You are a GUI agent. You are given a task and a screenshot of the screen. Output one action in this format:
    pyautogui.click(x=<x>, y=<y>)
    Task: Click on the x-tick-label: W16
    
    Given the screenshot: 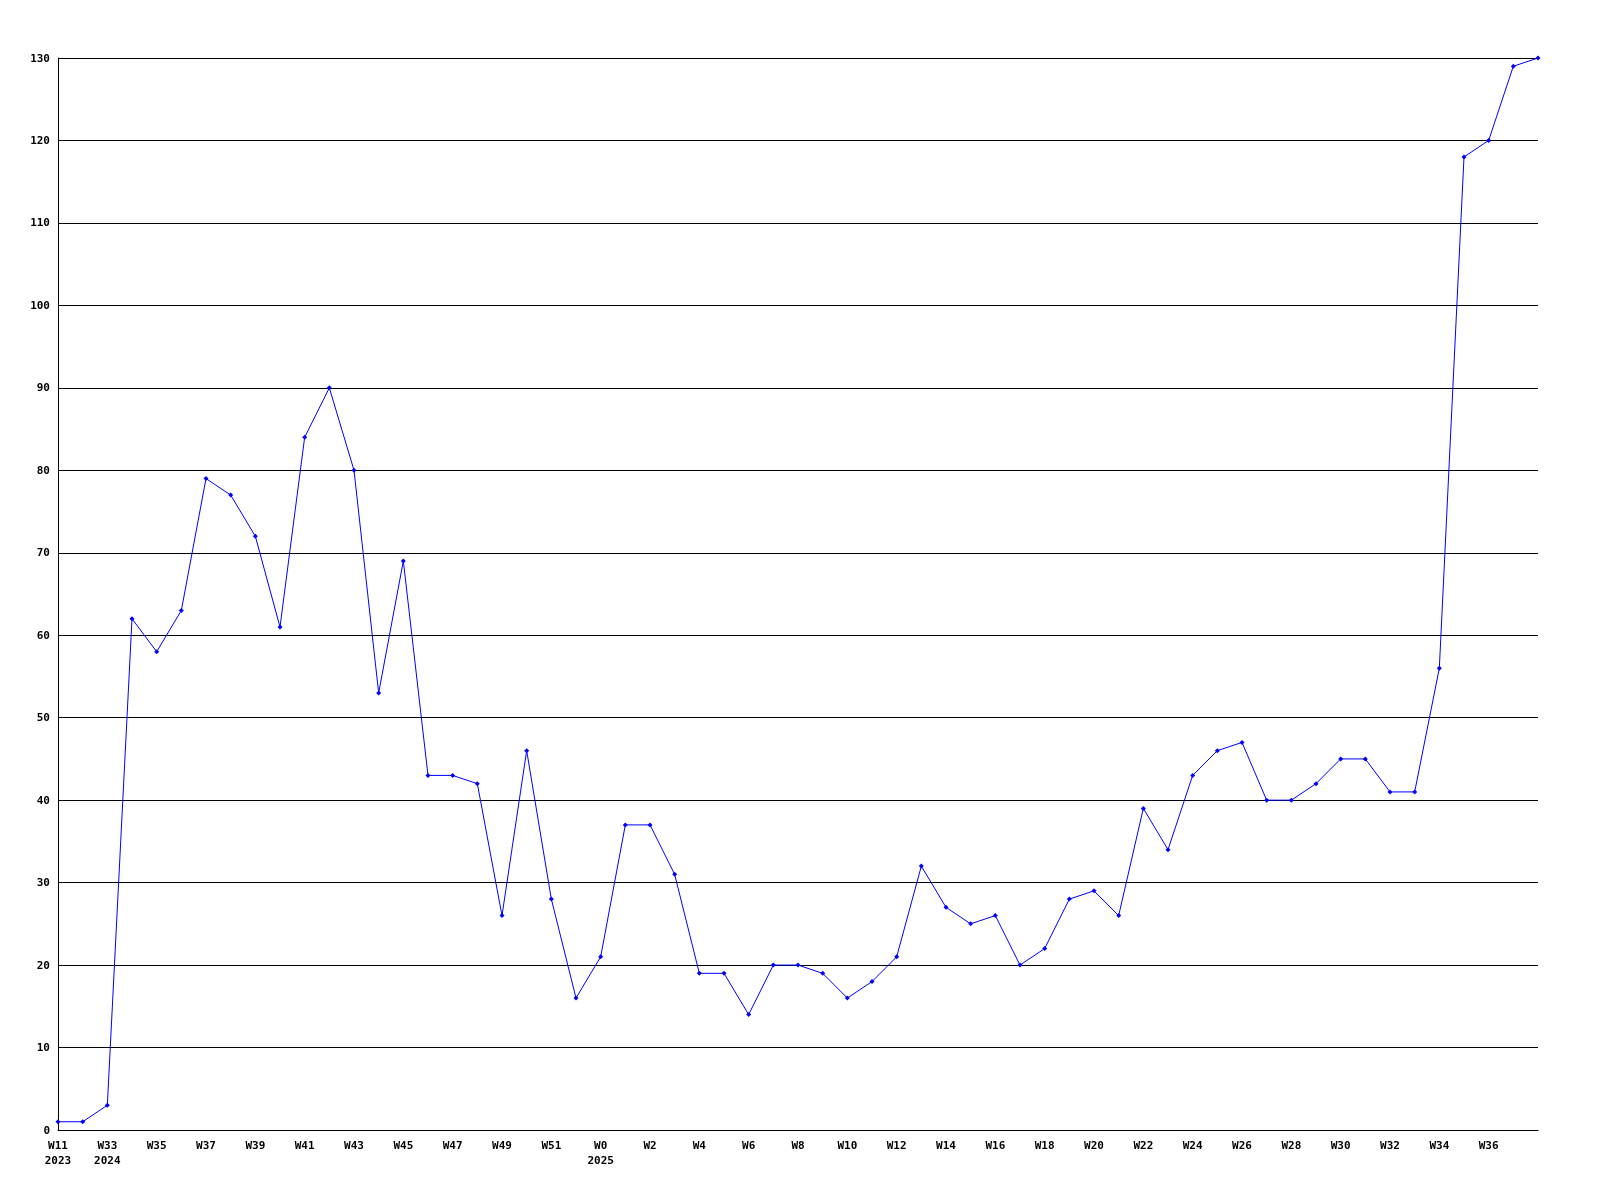 What is the action you would take?
    pyautogui.click(x=995, y=1145)
    